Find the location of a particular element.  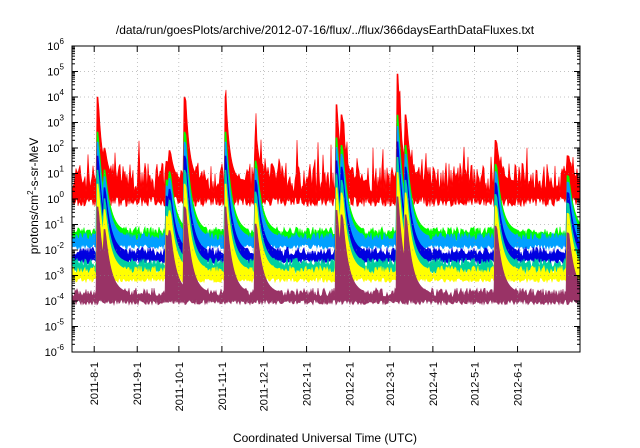

x-axis-label: Coordinated Universal Time (UTC) is located at coordinates (325, 438).